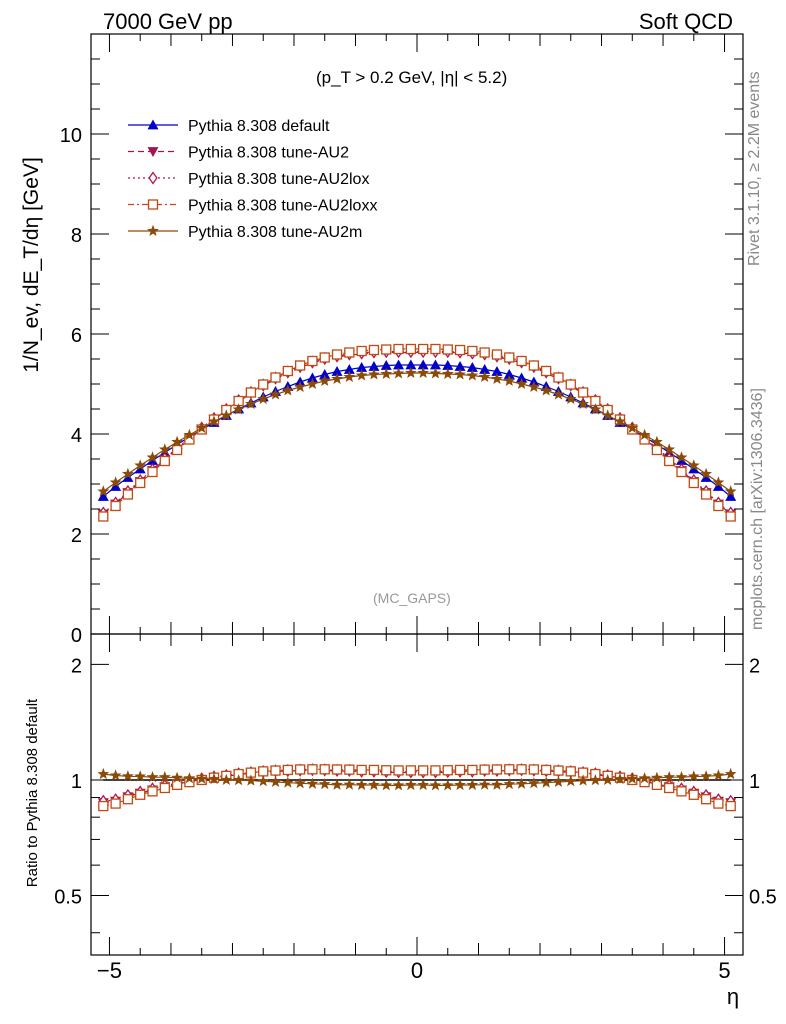 The width and height of the screenshot is (786, 1024). What do you see at coordinates (68, 898) in the screenshot?
I see `y-tick-label: 0.5` at bounding box center [68, 898].